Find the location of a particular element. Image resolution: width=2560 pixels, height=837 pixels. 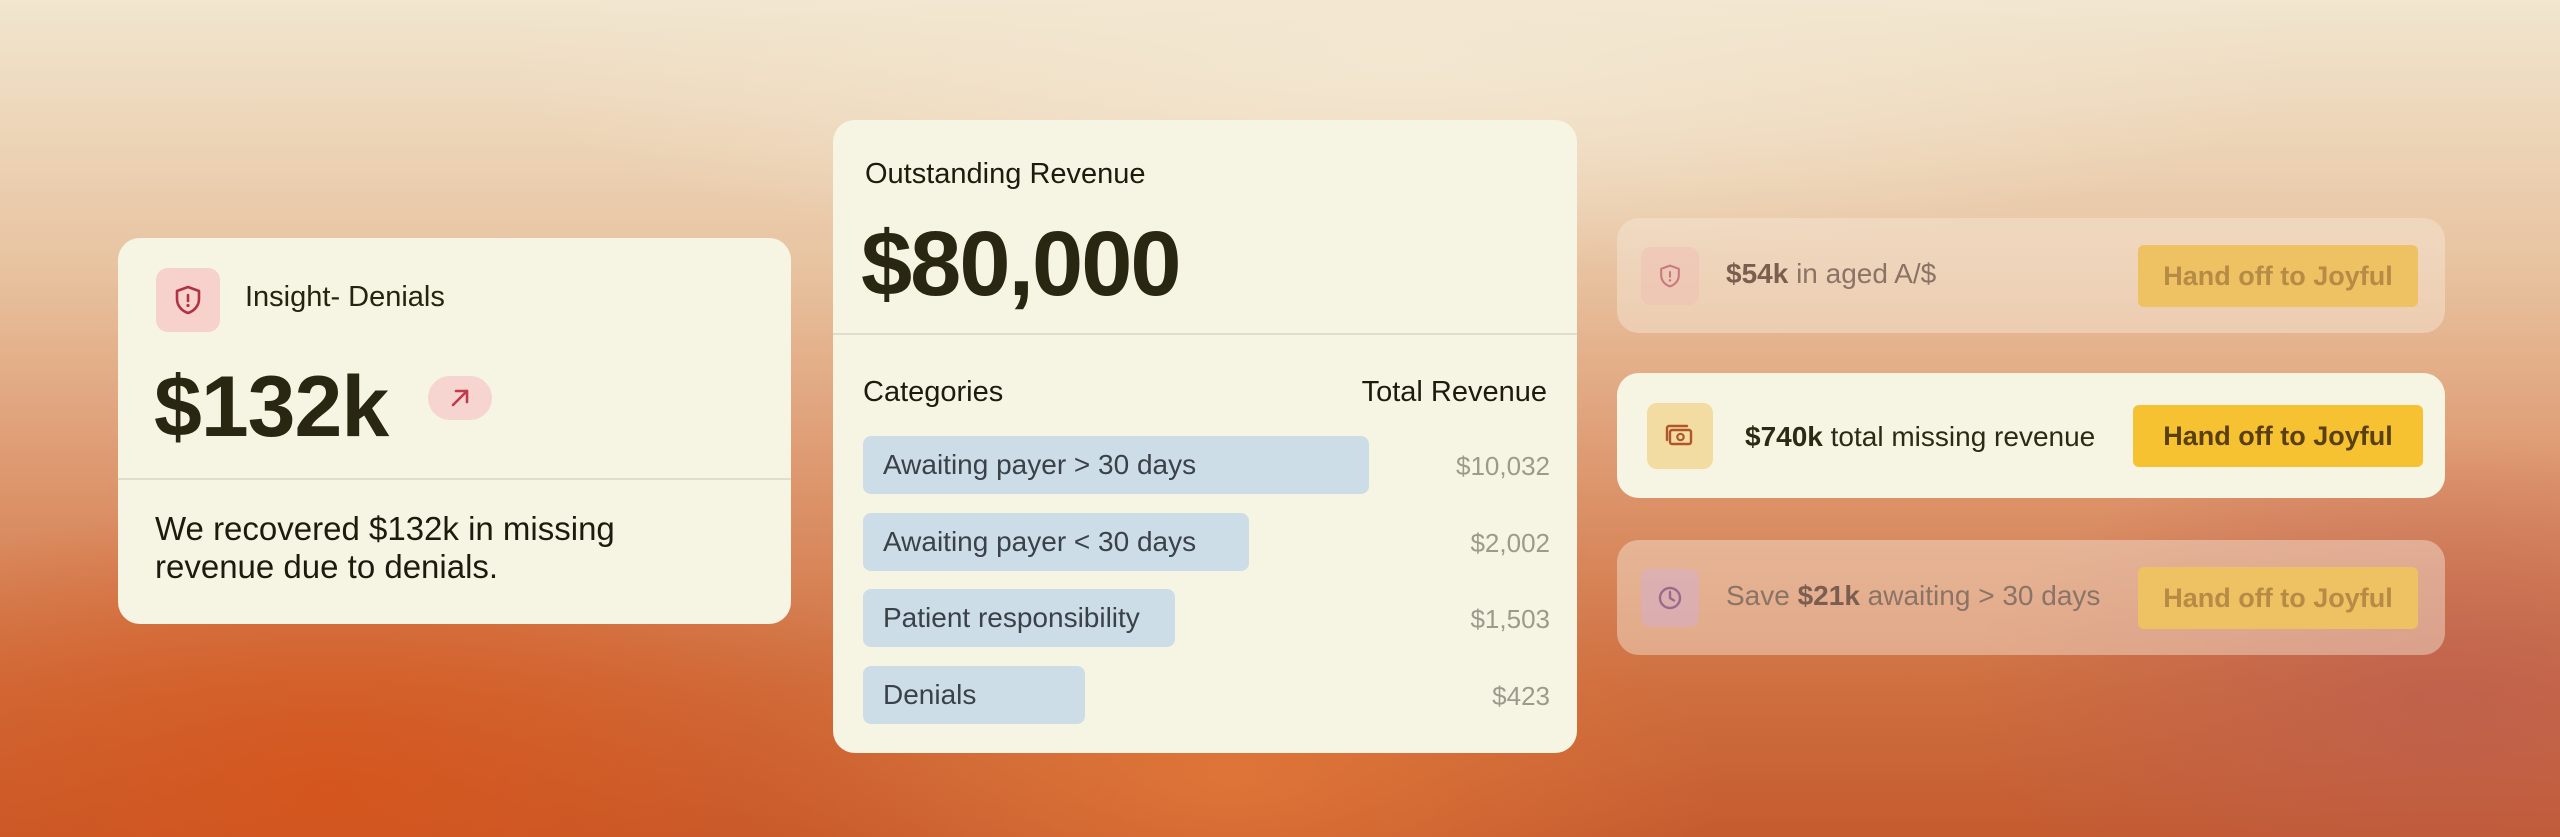

category-label: Awaiting payer > 30 days is located at coordinates (1040, 464).